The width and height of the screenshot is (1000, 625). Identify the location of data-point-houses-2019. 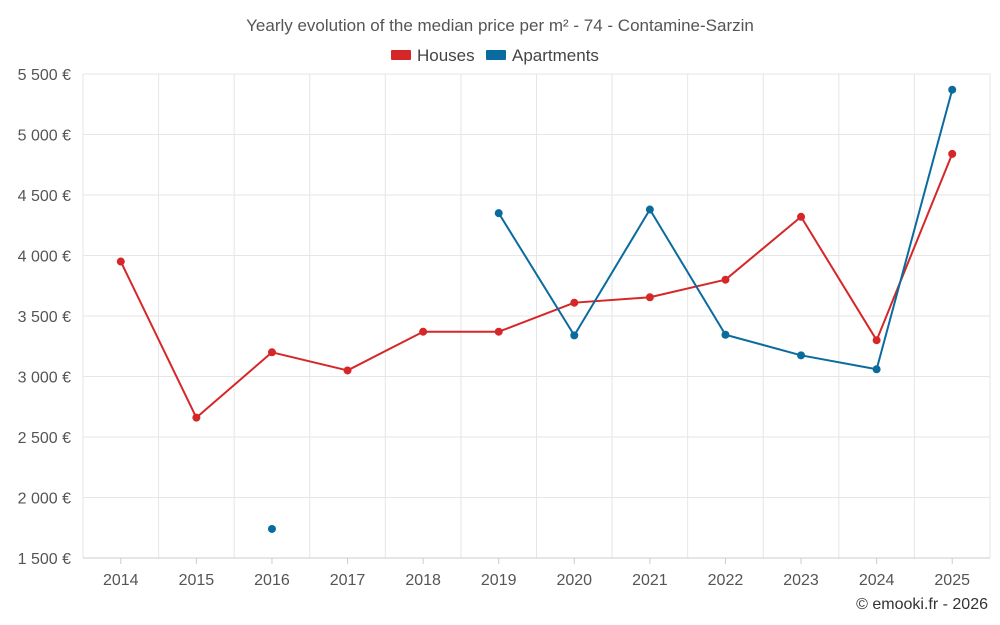
(498, 331).